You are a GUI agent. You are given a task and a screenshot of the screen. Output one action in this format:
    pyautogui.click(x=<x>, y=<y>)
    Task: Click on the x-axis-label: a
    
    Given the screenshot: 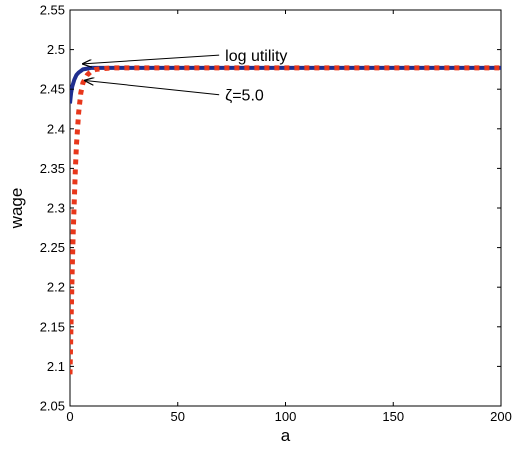 What is the action you would take?
    pyautogui.click(x=286, y=435)
    